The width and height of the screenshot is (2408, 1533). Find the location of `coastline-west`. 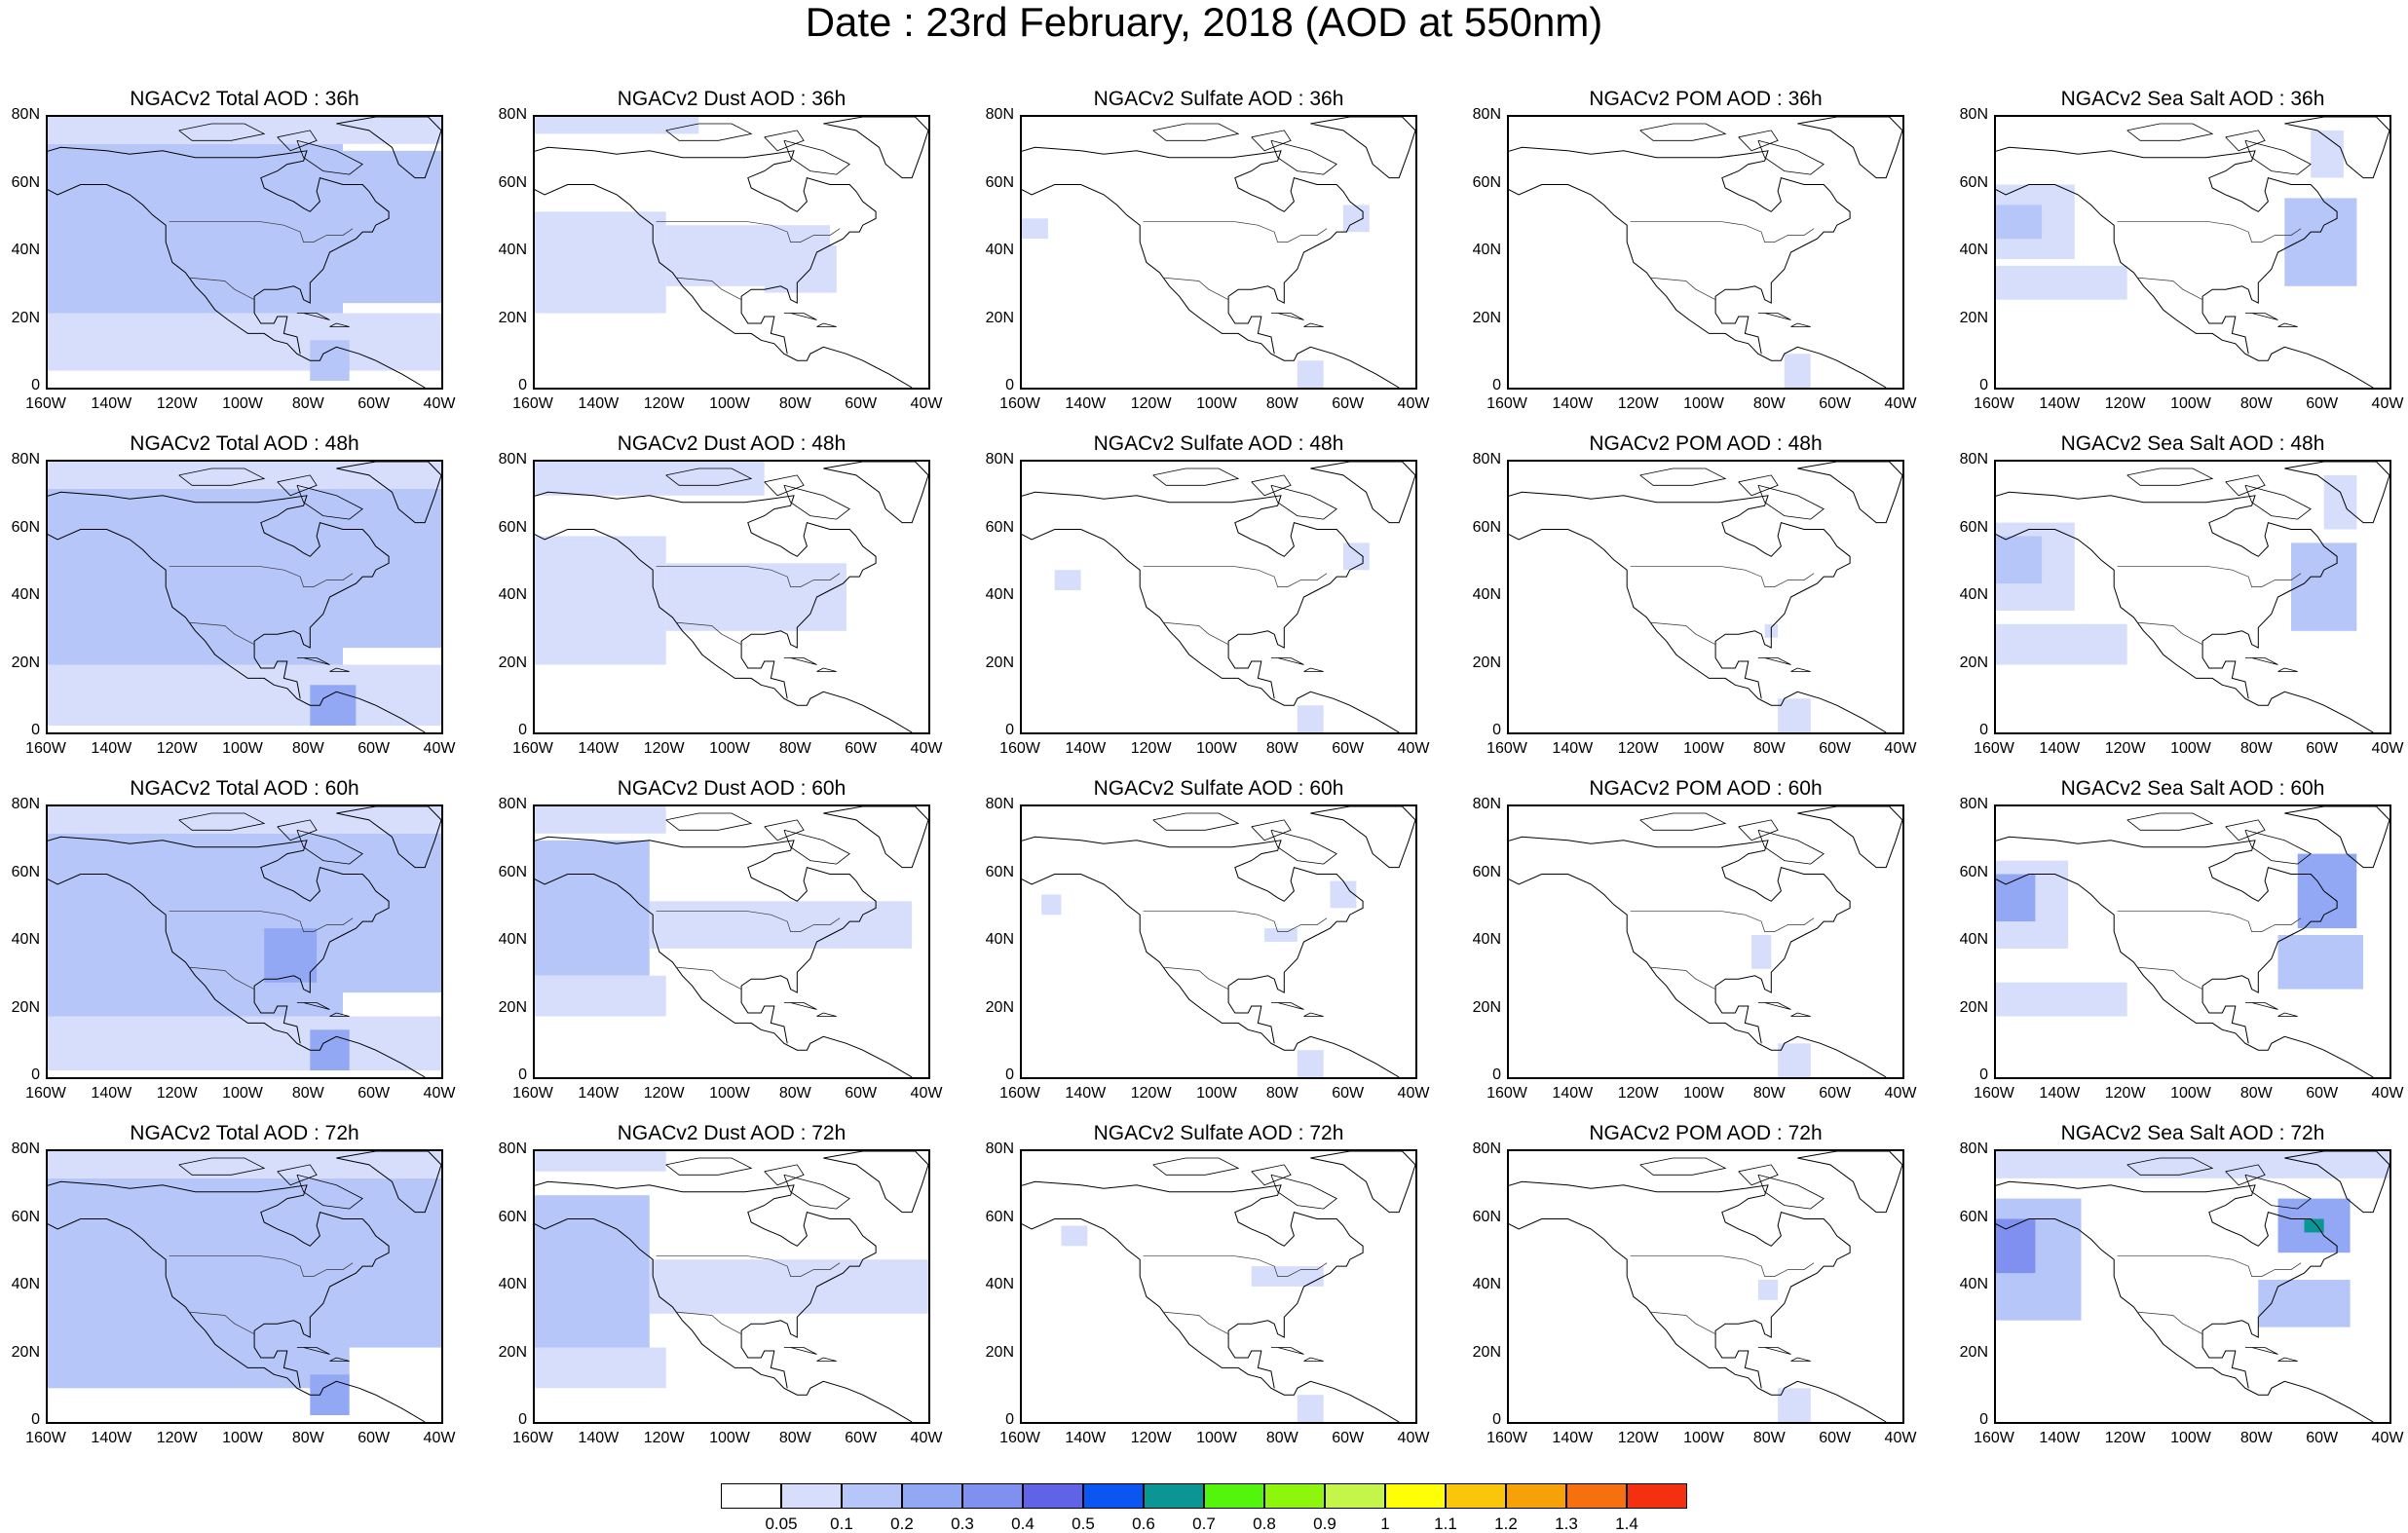

coastline-west is located at coordinates (1211, 1320).